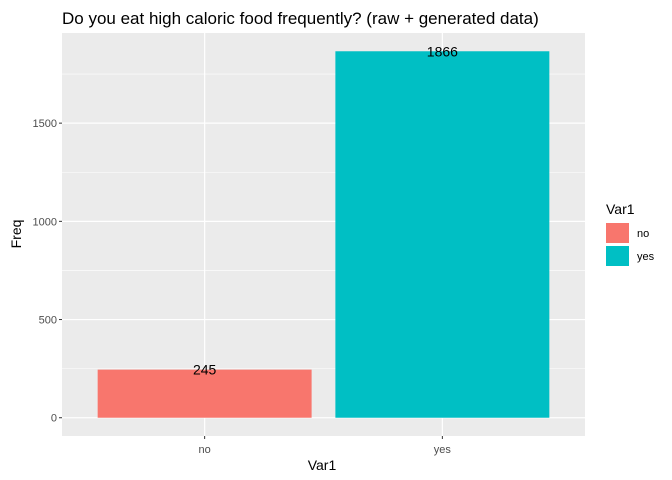 The image size is (672, 480). Describe the element at coordinates (617, 233) in the screenshot. I see `legend-swatch-no` at that location.